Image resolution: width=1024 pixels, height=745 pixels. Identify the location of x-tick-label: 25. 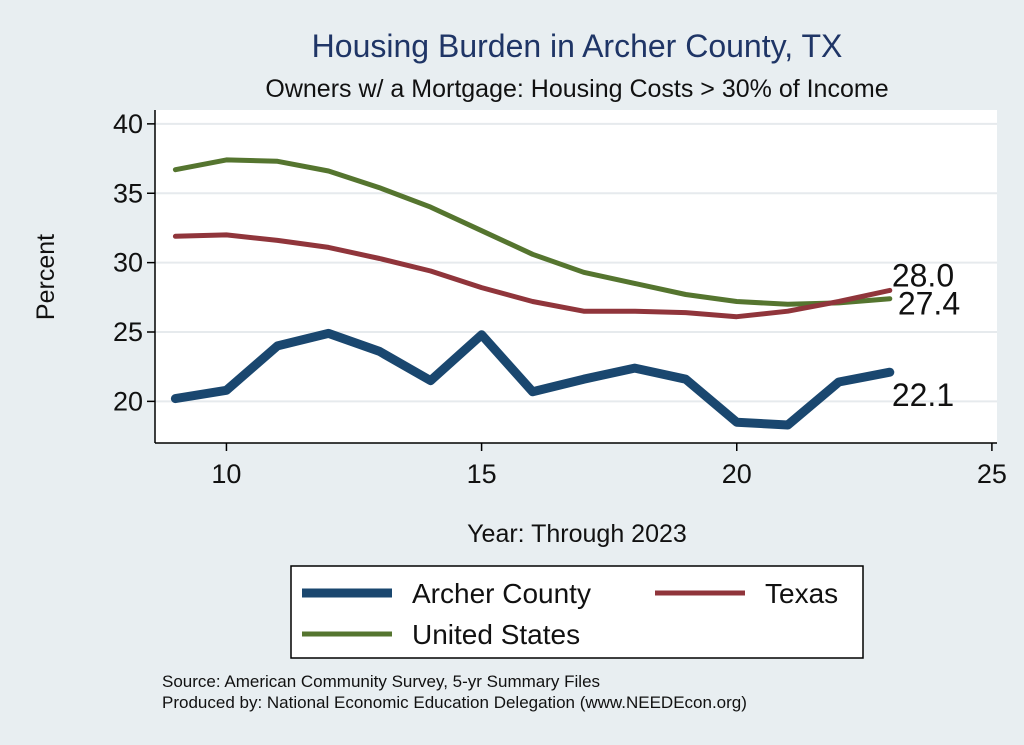
(992, 474).